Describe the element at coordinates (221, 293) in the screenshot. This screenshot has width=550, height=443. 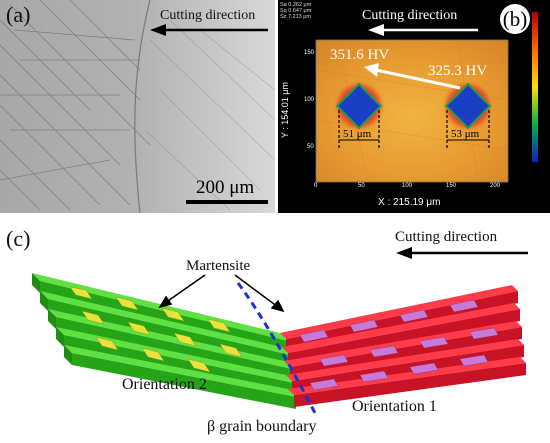
I see `martensite-arrows` at that location.